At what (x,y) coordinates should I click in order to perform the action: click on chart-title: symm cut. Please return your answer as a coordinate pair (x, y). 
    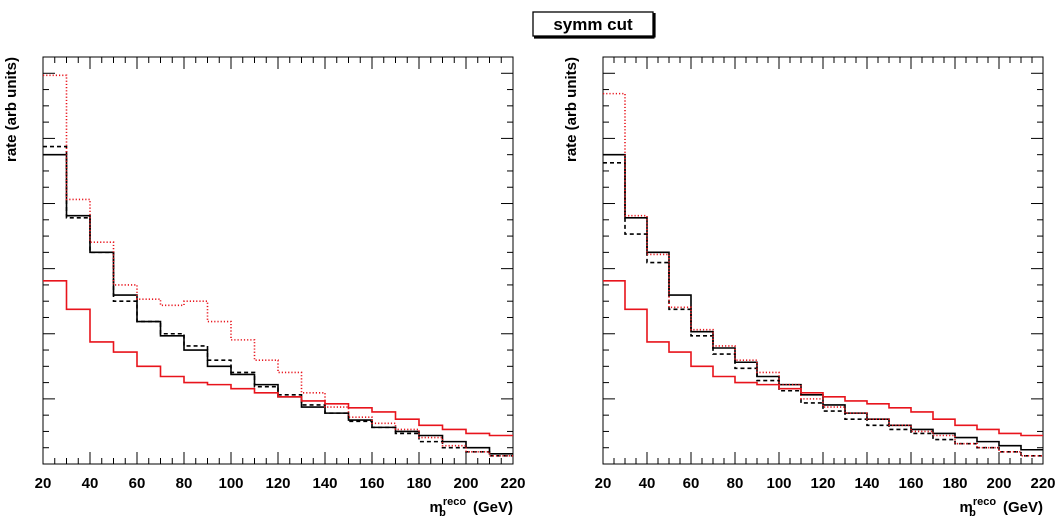
    Looking at the image, I should click on (593, 24).